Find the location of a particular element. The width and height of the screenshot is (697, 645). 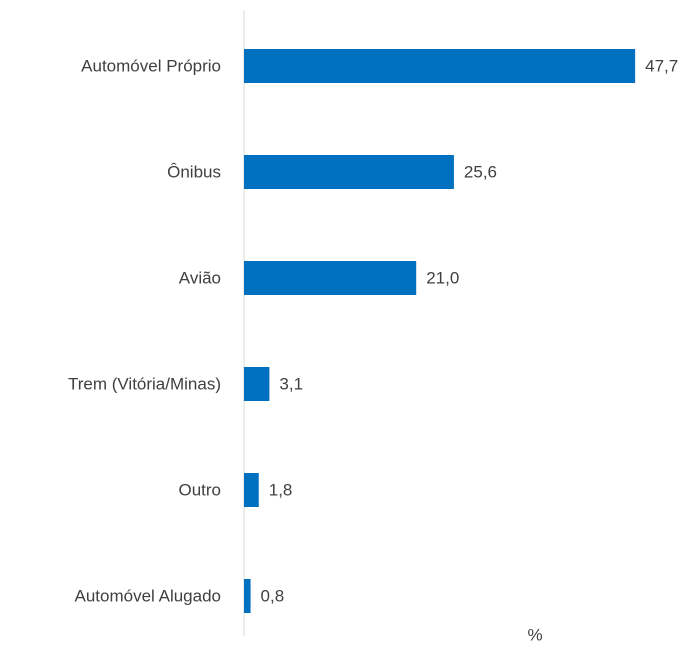

data-label: 47,7 is located at coordinates (661, 65).